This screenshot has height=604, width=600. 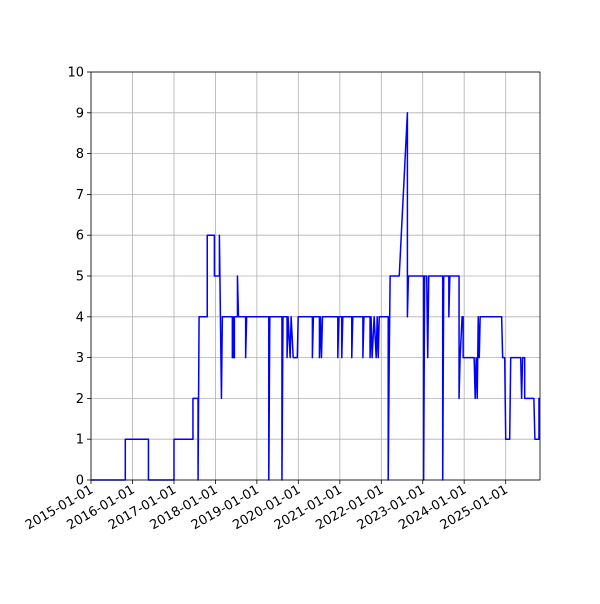 What do you see at coordinates (80, 195) in the screenshot?
I see `y-tick-label: 7` at bounding box center [80, 195].